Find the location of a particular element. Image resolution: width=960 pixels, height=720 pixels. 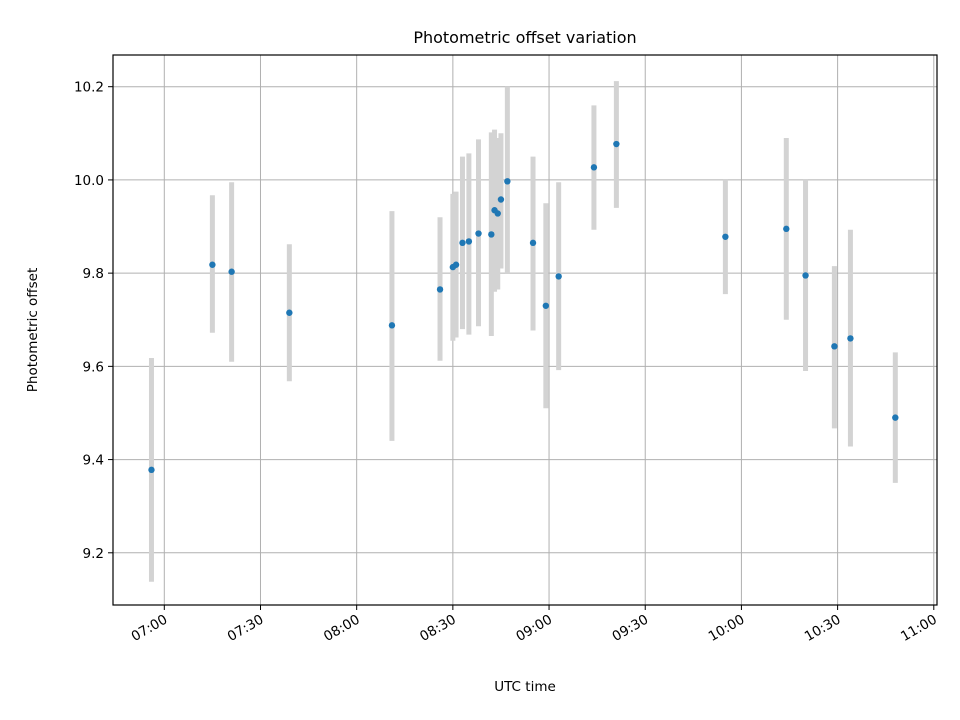

x-axis-label: UTC time is located at coordinates (525, 687).